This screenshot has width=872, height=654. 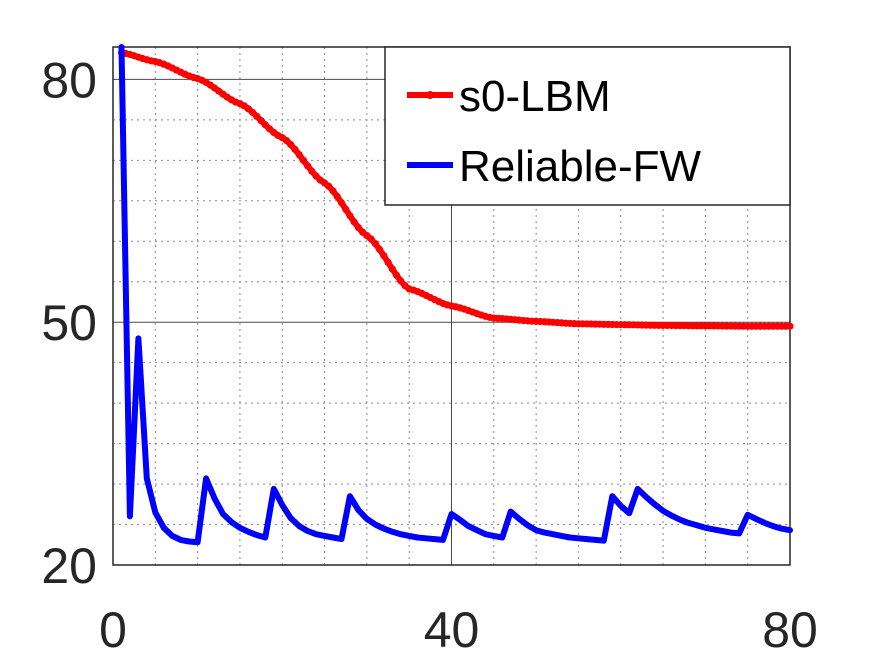 What do you see at coordinates (69, 323) in the screenshot?
I see `y-tick-label: 50` at bounding box center [69, 323].